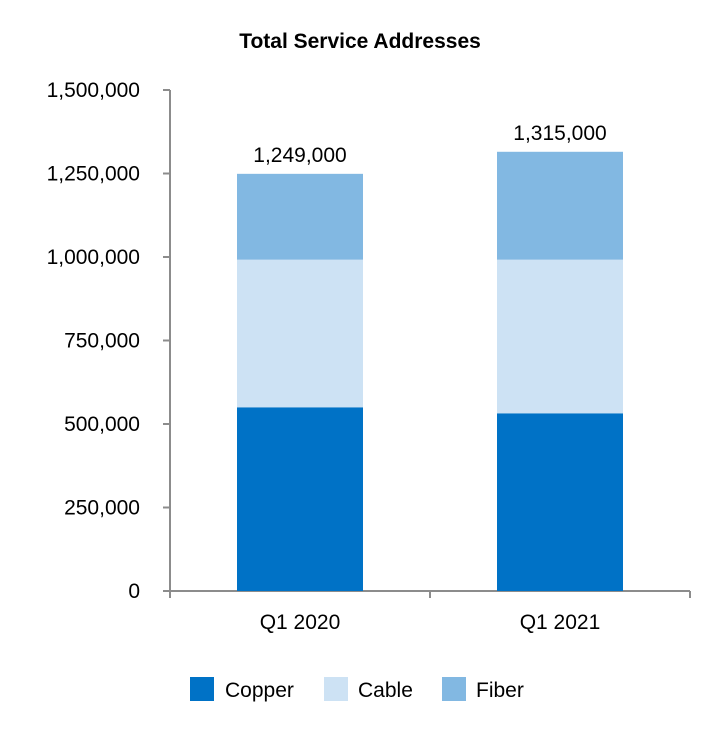 The height and width of the screenshot is (748, 720). I want to click on legend-label-copper: Copper, so click(259, 690).